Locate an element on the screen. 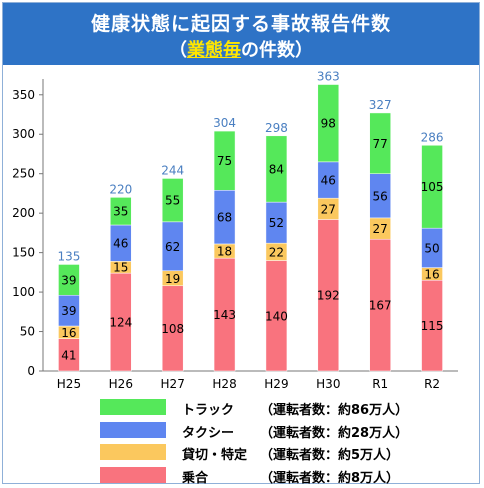 Image resolution: width=484 pixels, height=488 pixels. y-tick-label: 300 is located at coordinates (23, 134).